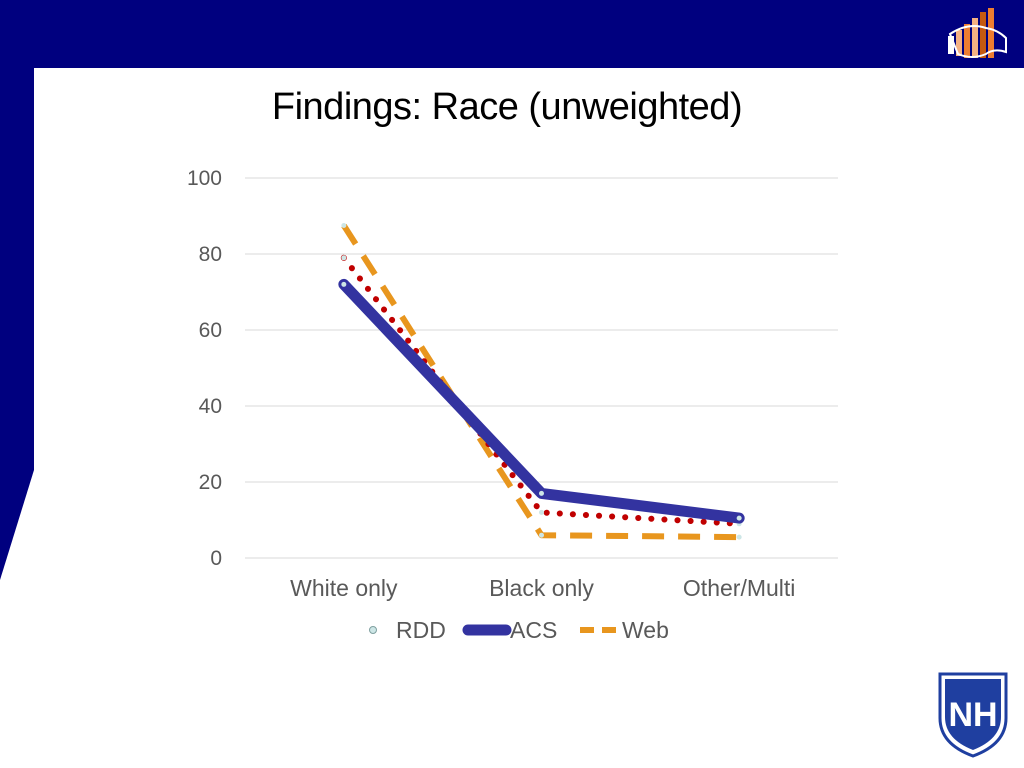  What do you see at coordinates (533, 630) in the screenshot?
I see `legend-label-acs: ACS` at bounding box center [533, 630].